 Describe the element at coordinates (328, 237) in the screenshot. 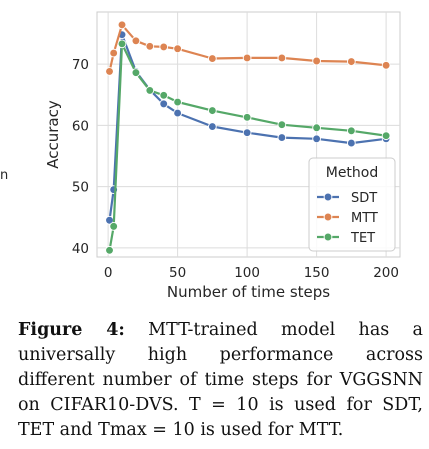

I see `legend-marker-tet` at that location.